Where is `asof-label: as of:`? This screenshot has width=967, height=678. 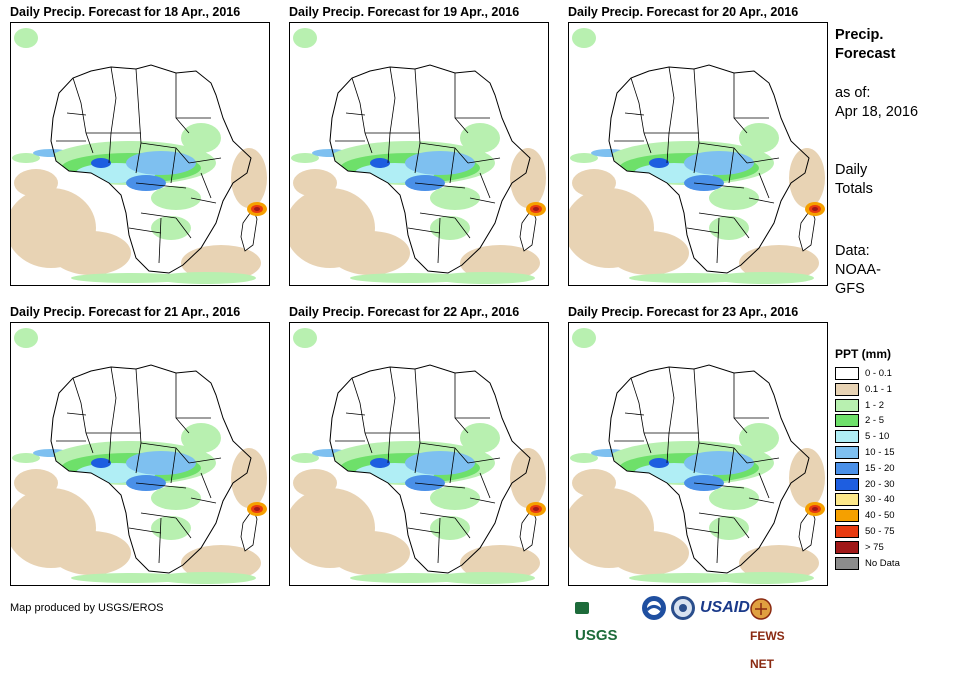 asof-label: as of: is located at coordinates (853, 93).